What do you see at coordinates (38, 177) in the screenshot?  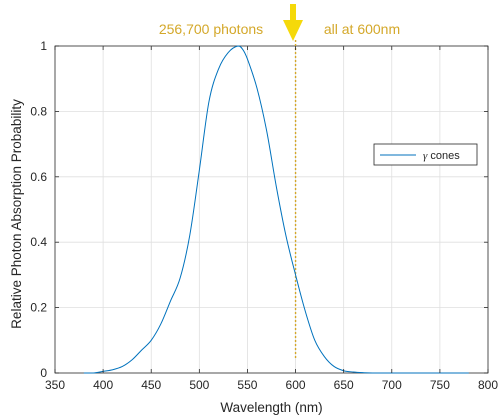 I see `y-tick-label: 0.6` at bounding box center [38, 177].